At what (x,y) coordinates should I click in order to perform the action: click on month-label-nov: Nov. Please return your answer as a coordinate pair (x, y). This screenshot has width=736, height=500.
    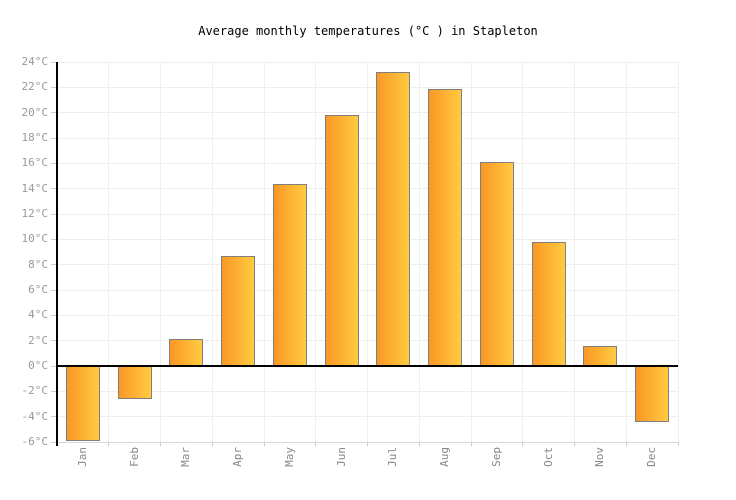
    Looking at the image, I should click on (599, 457).